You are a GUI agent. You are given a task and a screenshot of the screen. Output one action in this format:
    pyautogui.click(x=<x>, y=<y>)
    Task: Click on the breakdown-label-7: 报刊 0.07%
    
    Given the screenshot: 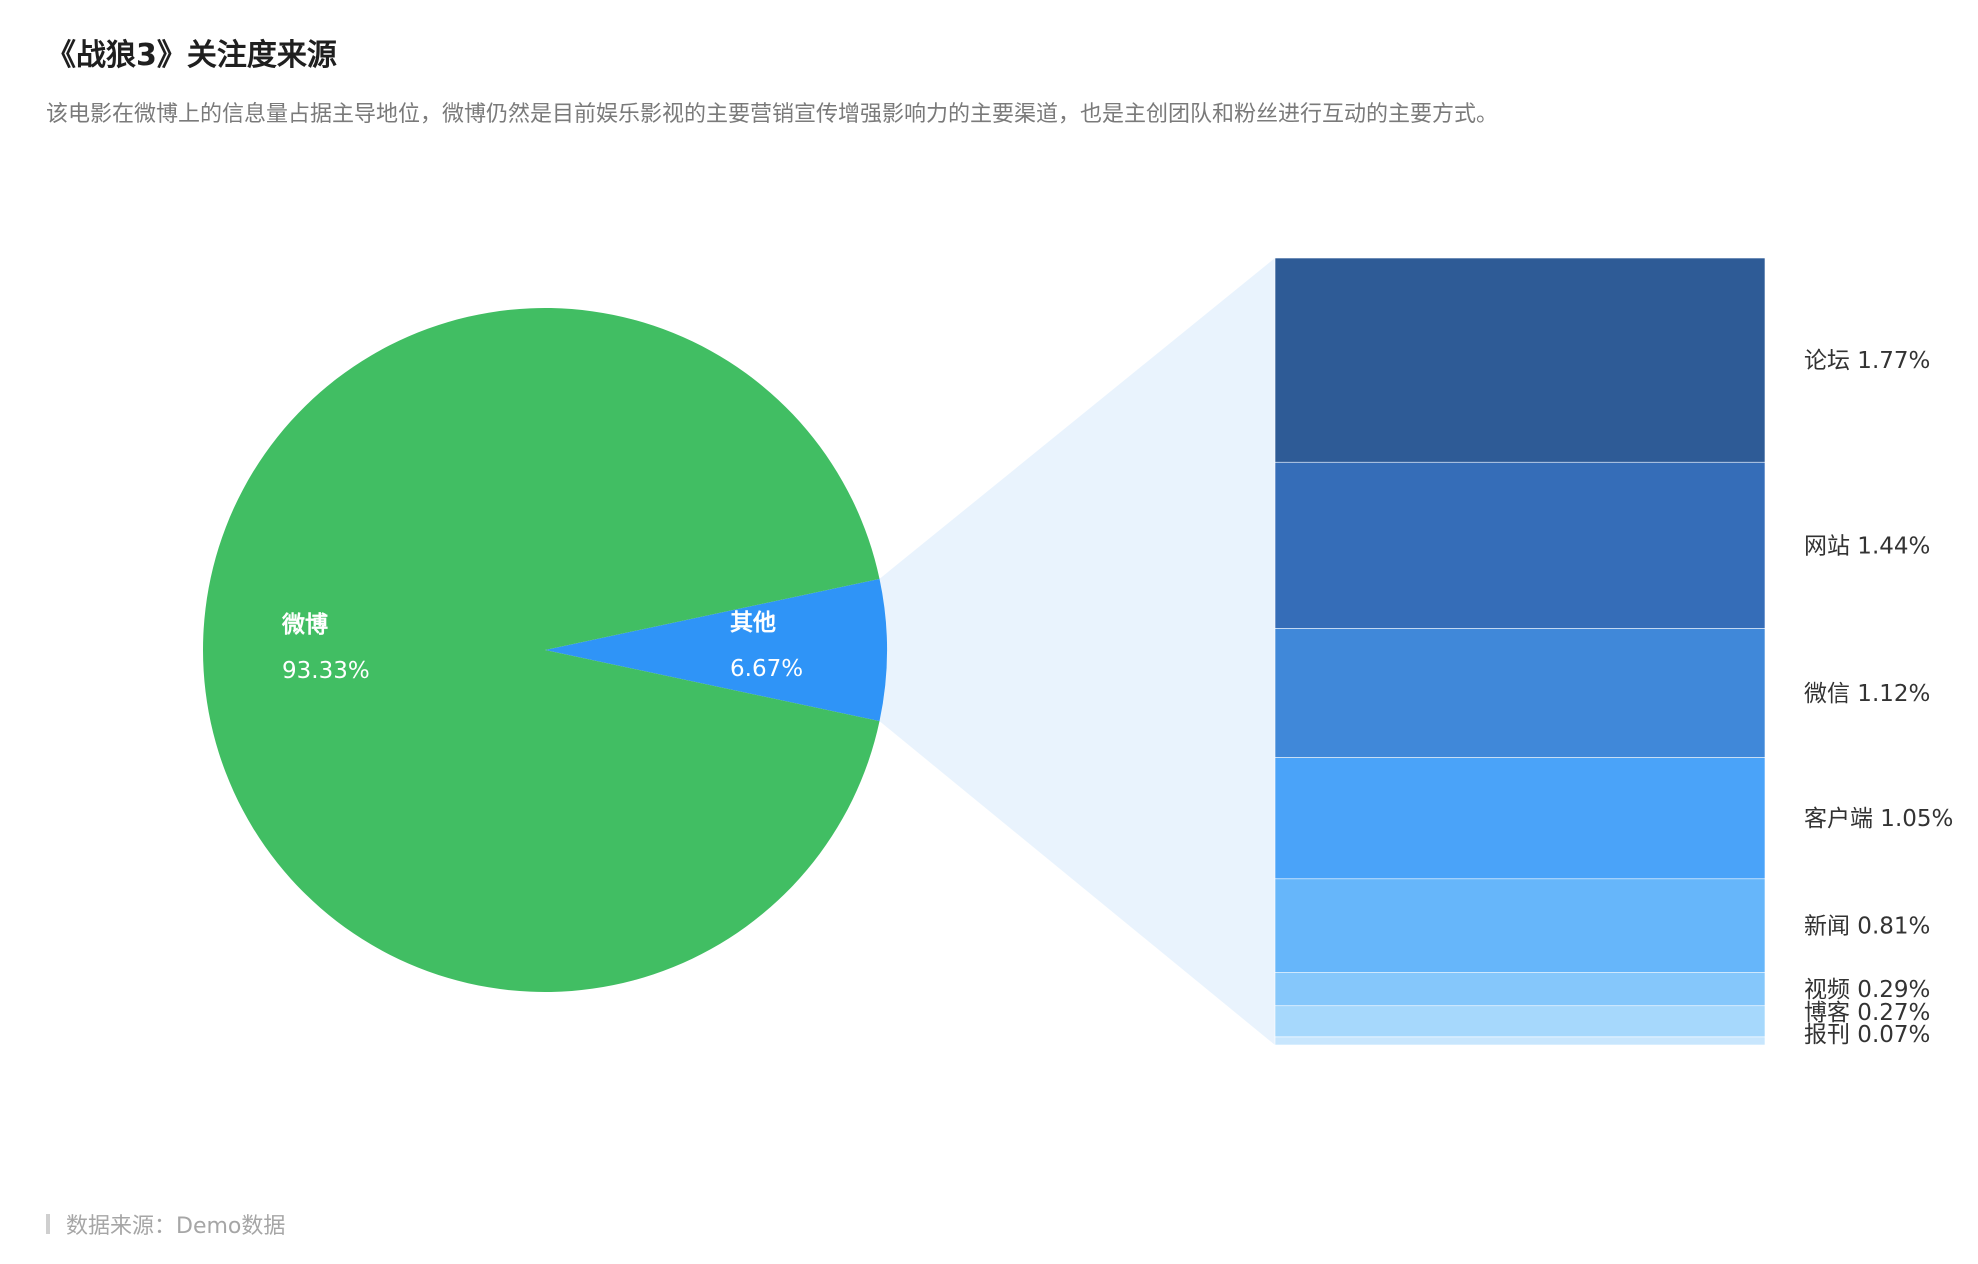 What is the action you would take?
    pyautogui.click(x=1867, y=1035)
    